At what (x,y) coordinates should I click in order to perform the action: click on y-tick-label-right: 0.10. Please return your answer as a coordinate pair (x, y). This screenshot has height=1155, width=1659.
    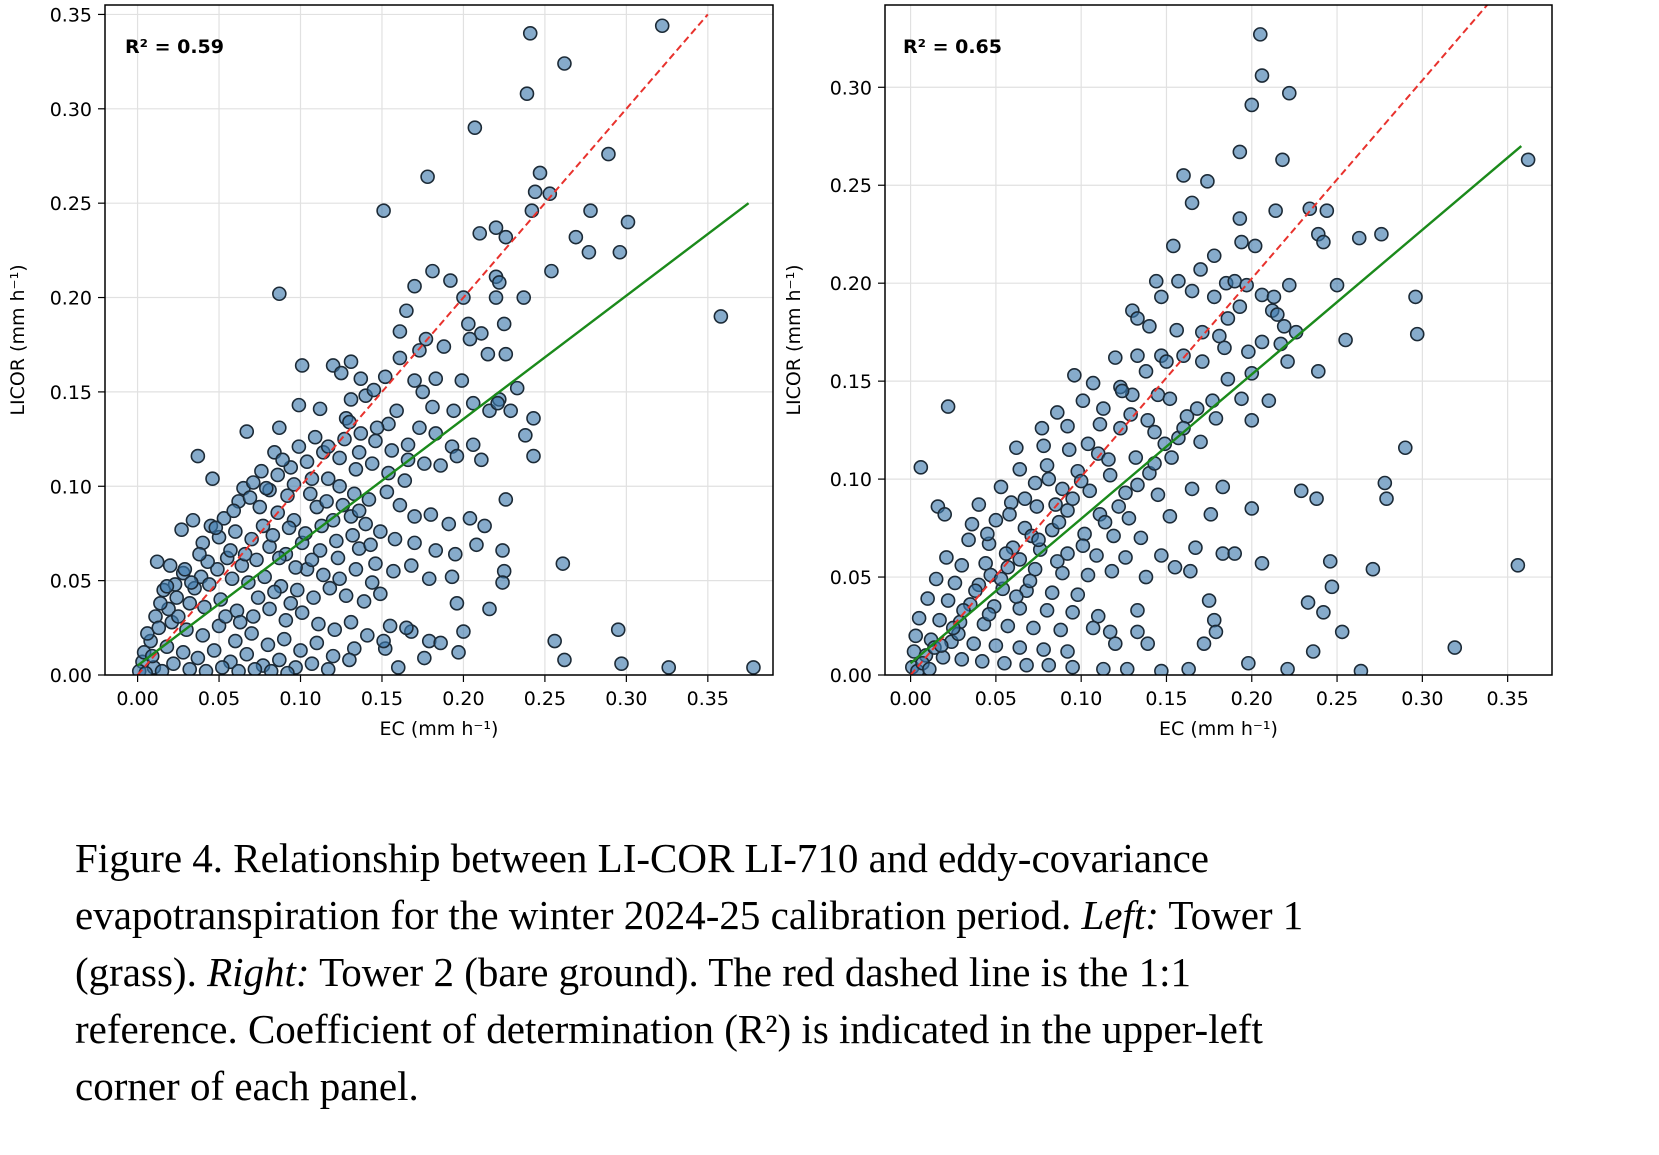
    Looking at the image, I should click on (851, 480).